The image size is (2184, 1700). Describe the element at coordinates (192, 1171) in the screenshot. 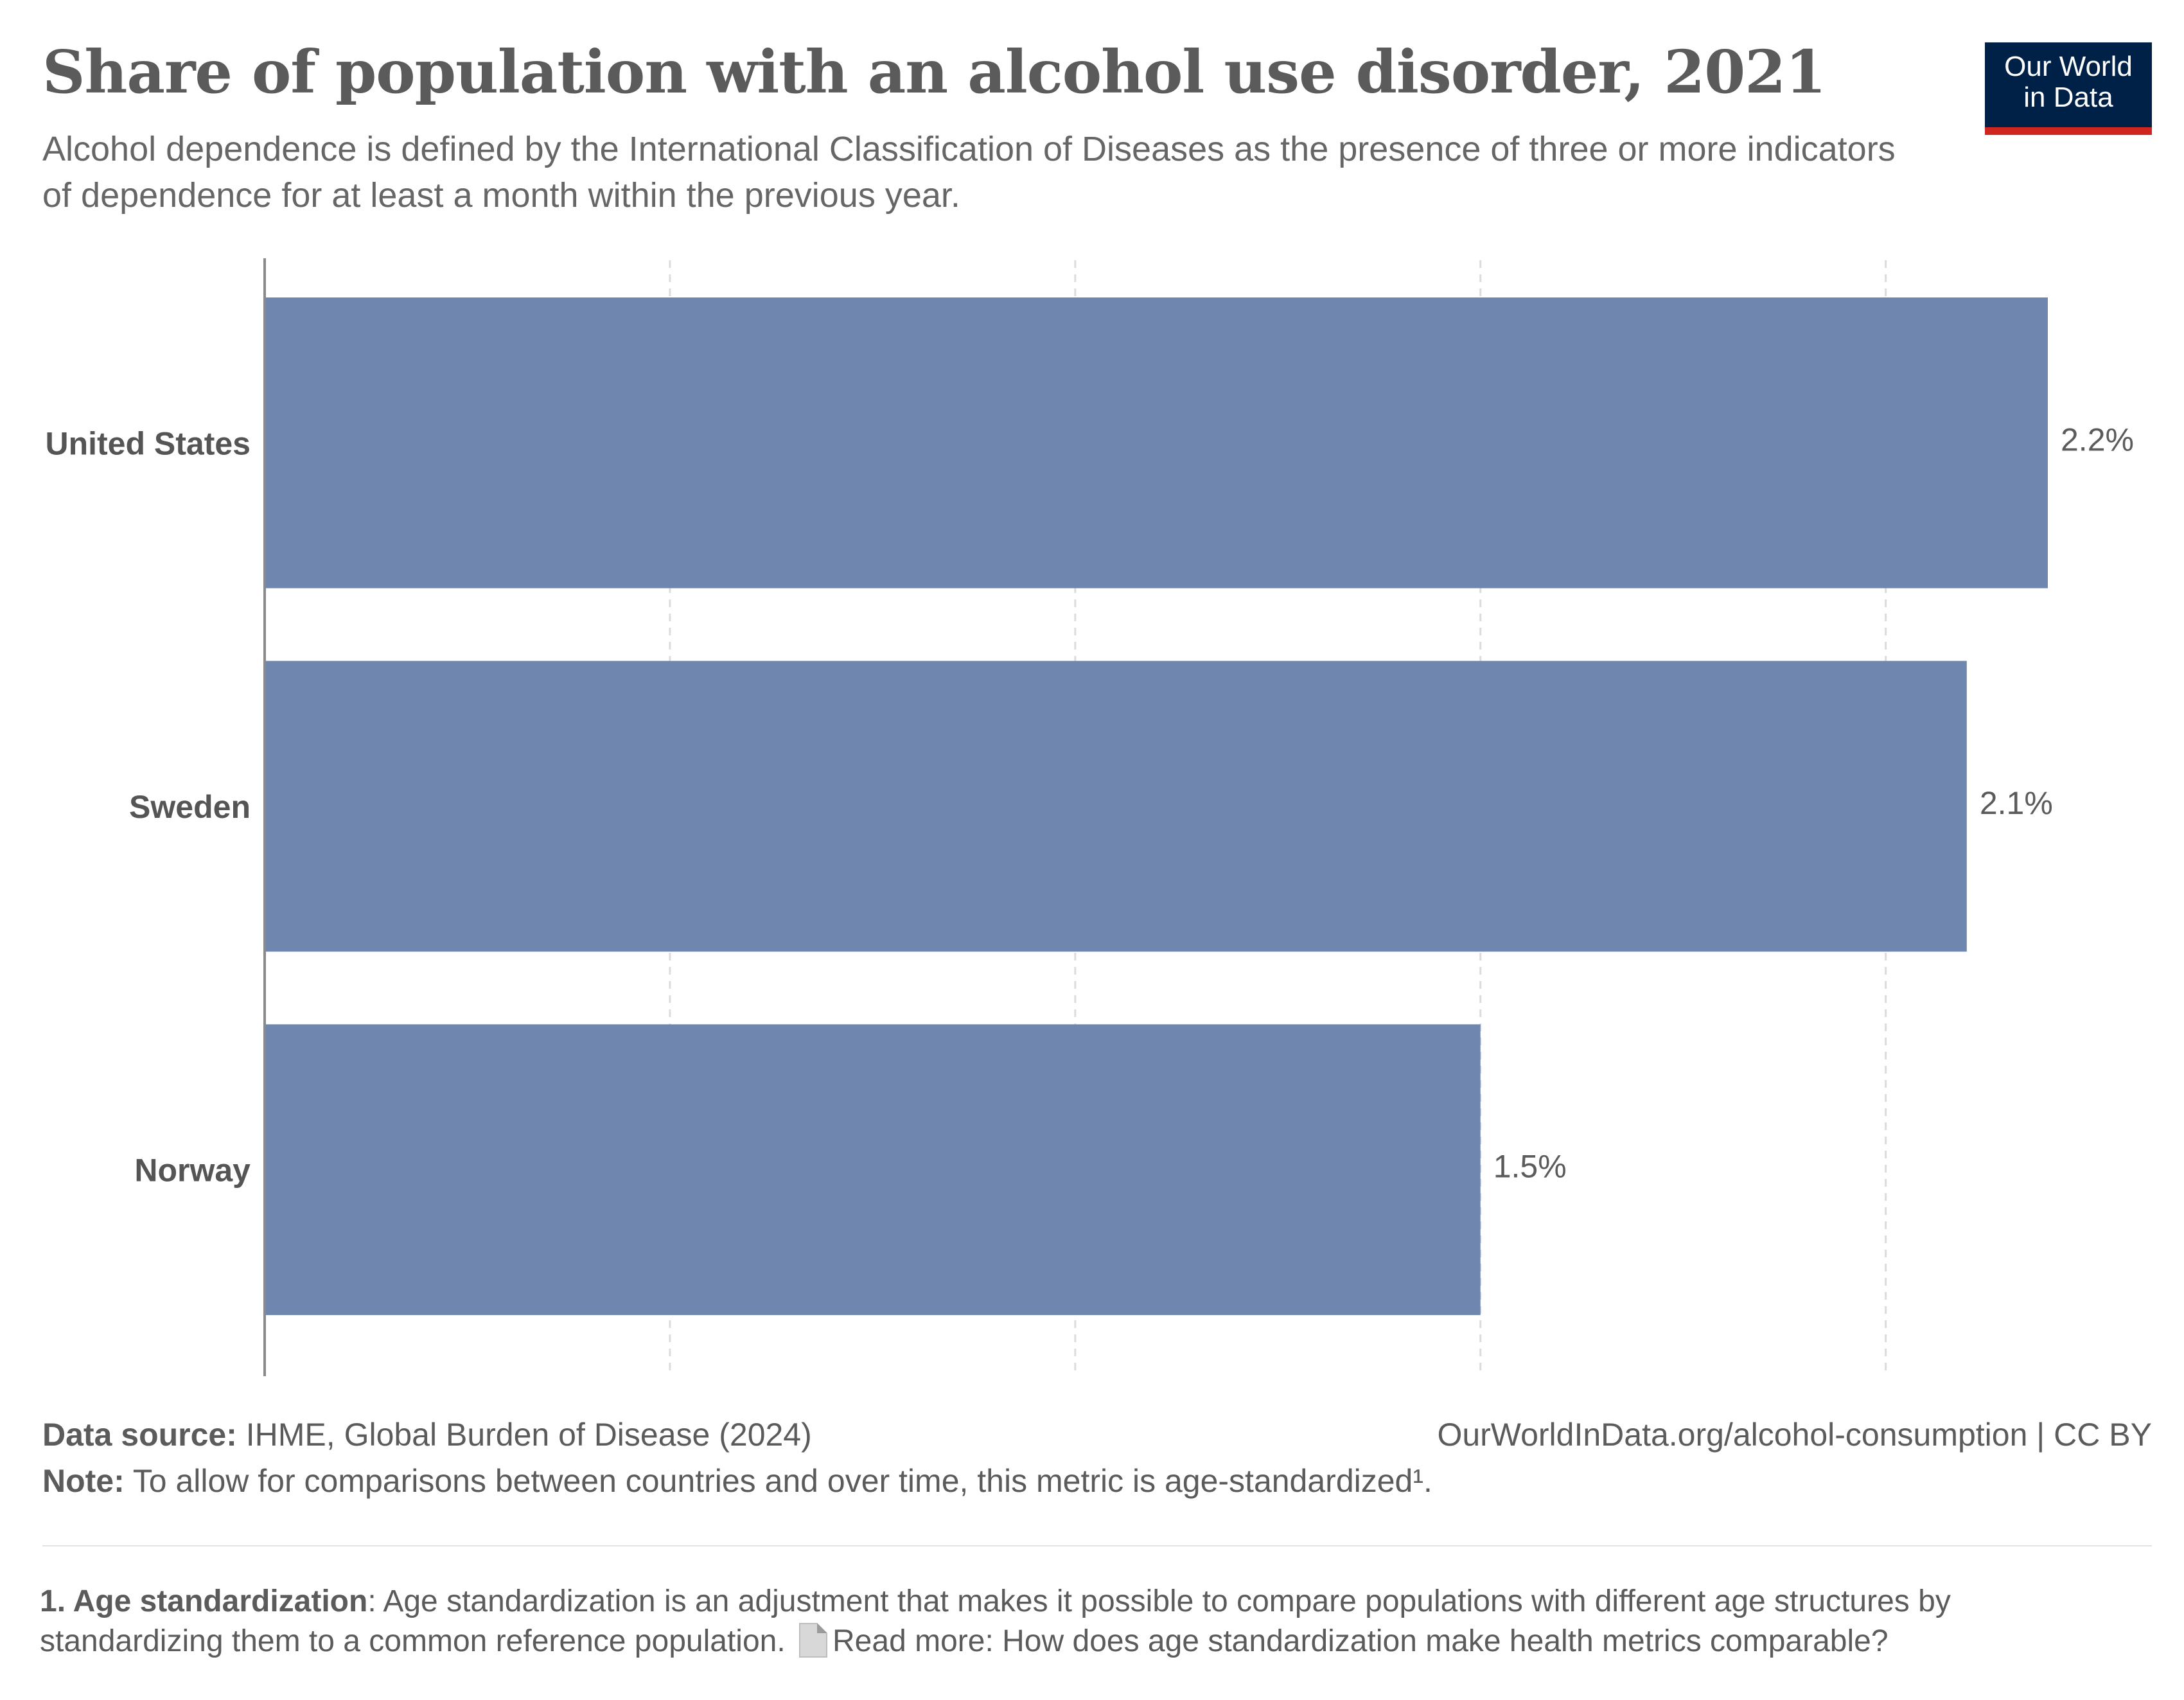

I see `category-label: Norway` at that location.